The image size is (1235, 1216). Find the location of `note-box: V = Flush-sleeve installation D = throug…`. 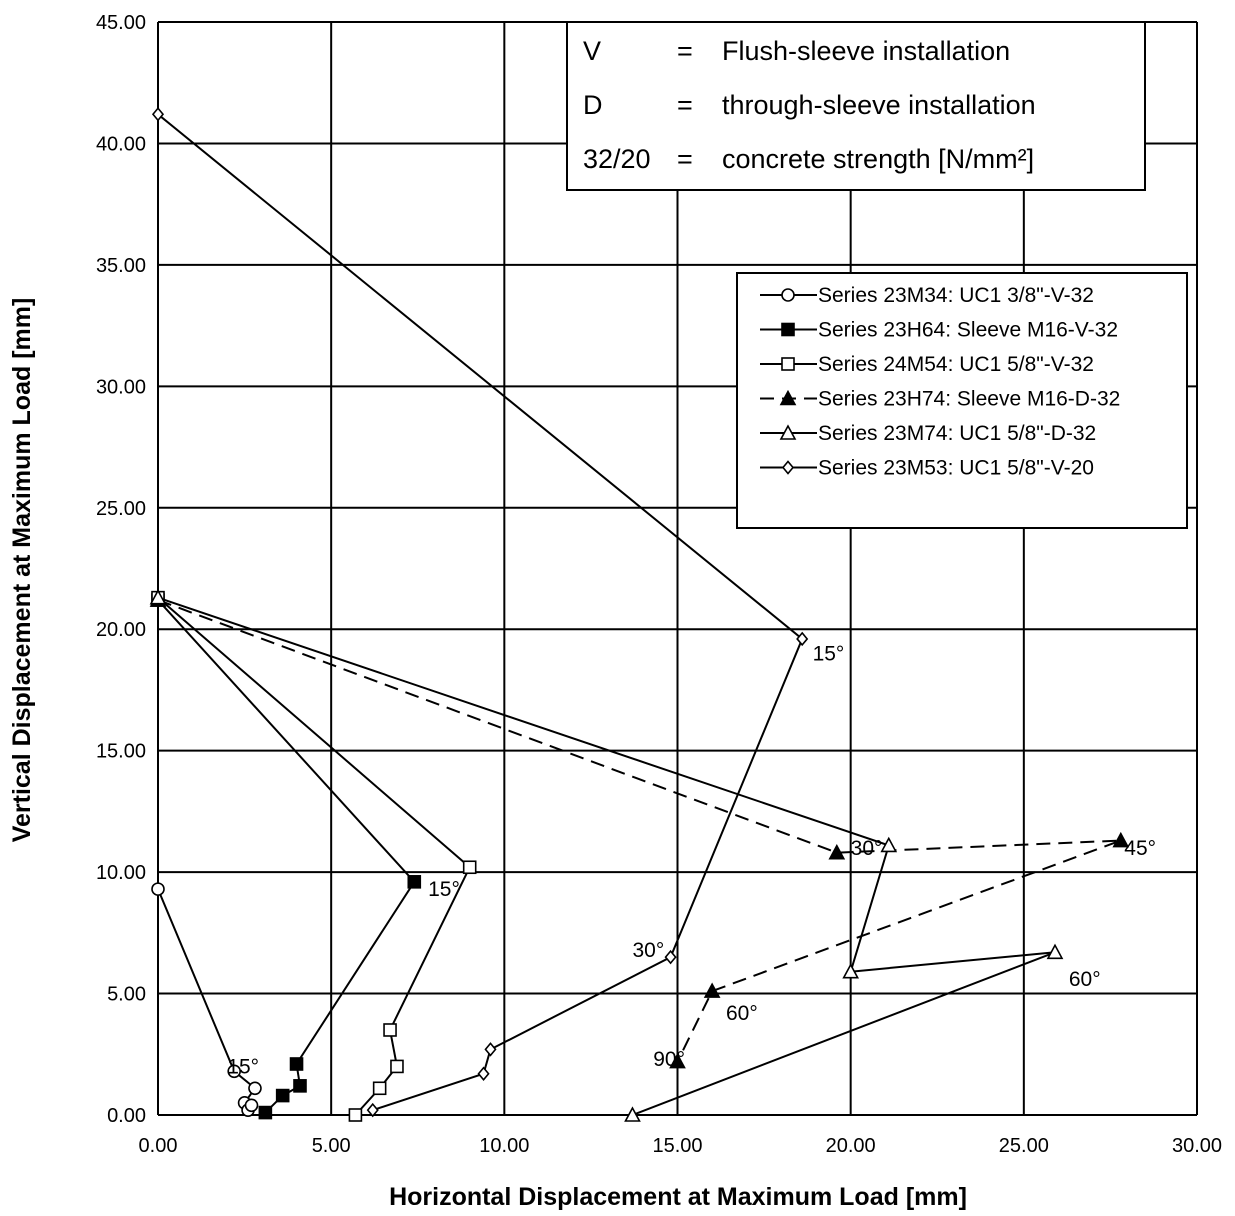

note-box: V = Flush-sleeve installation D = throug… is located at coordinates (856, 106).